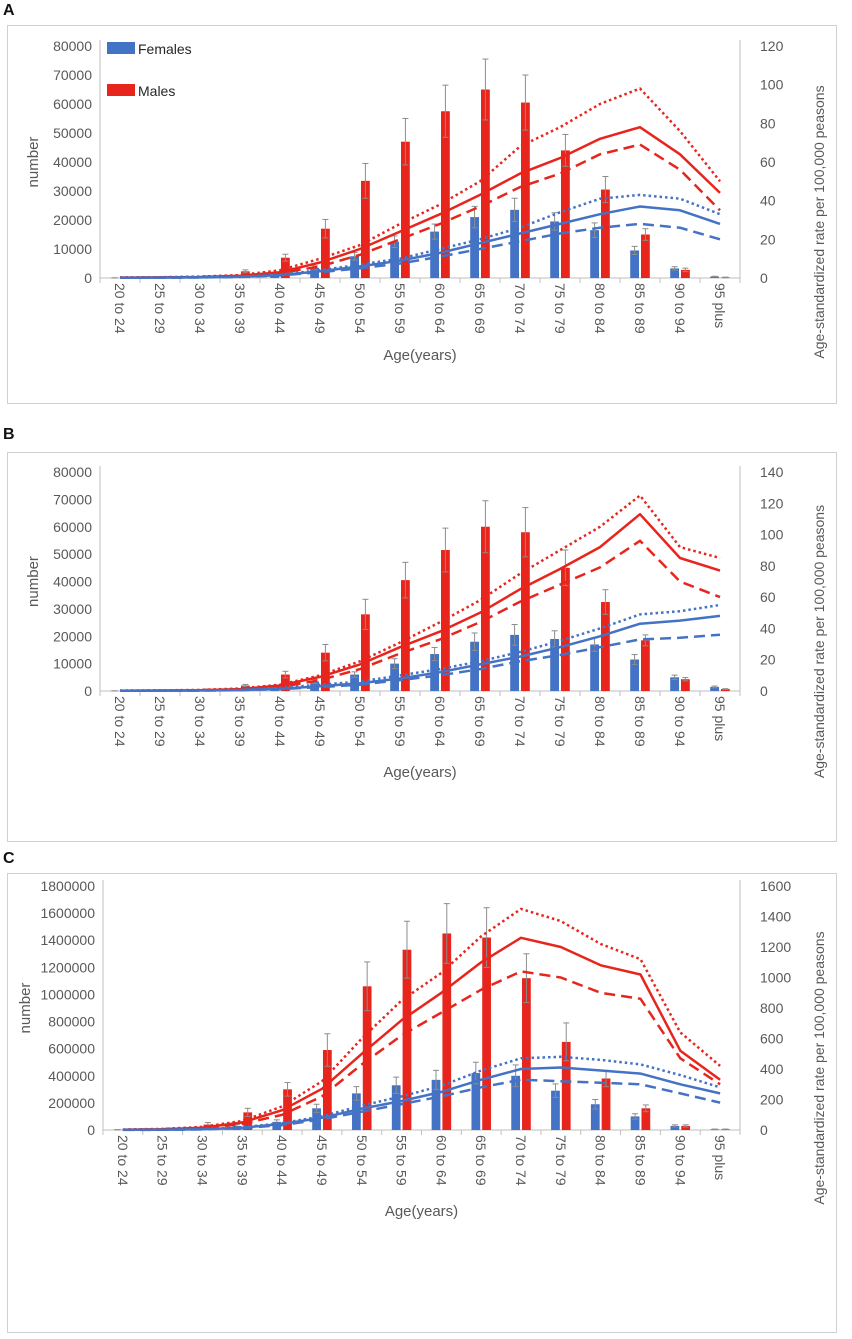 This screenshot has height=1339, width=852. I want to click on y-tick-label: 20000, so click(72, 220).